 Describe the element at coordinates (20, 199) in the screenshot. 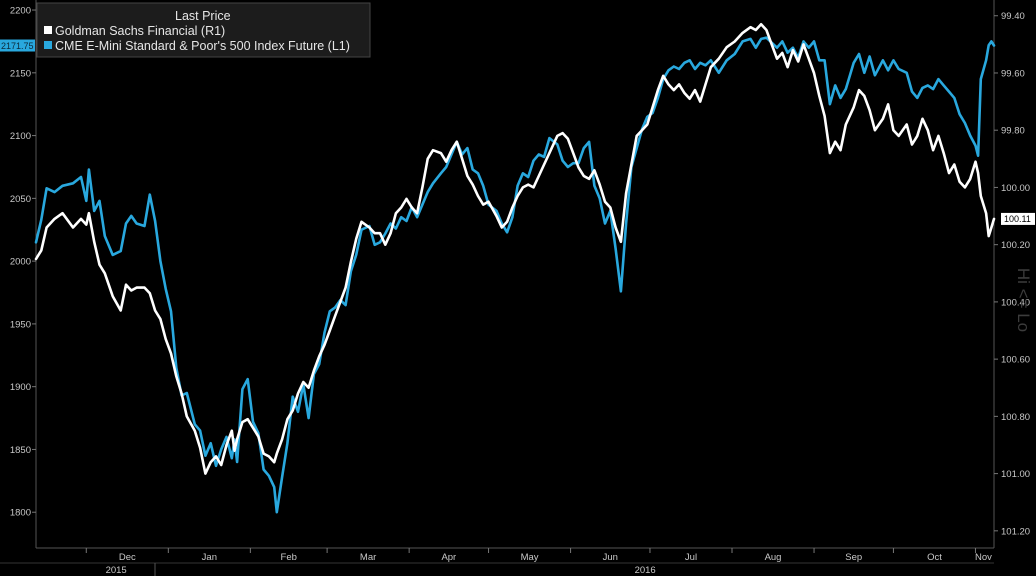

I see `left-tick-label: 2050` at that location.